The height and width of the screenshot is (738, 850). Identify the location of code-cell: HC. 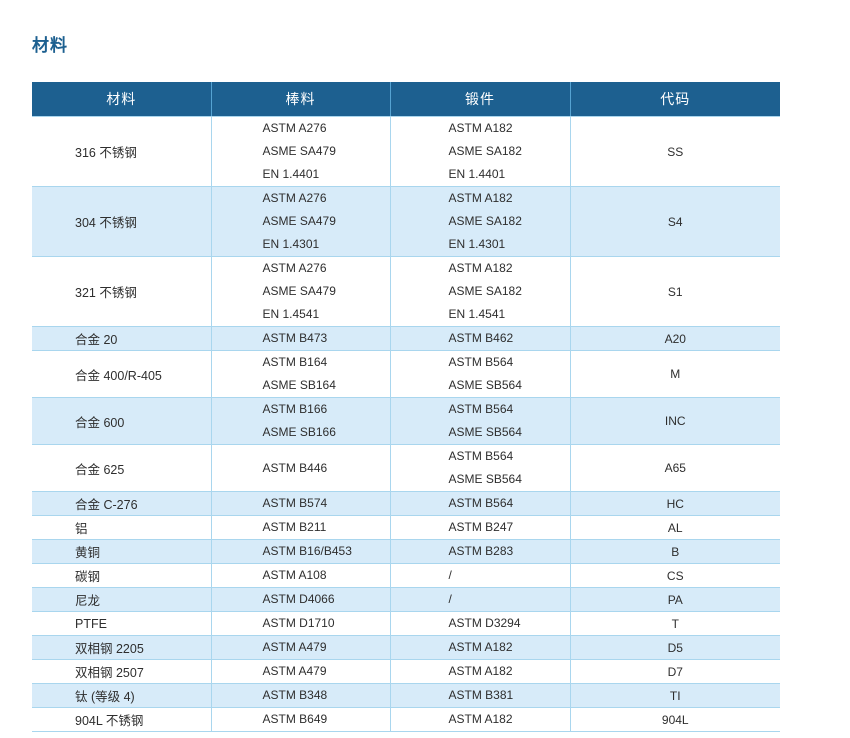
(675, 503).